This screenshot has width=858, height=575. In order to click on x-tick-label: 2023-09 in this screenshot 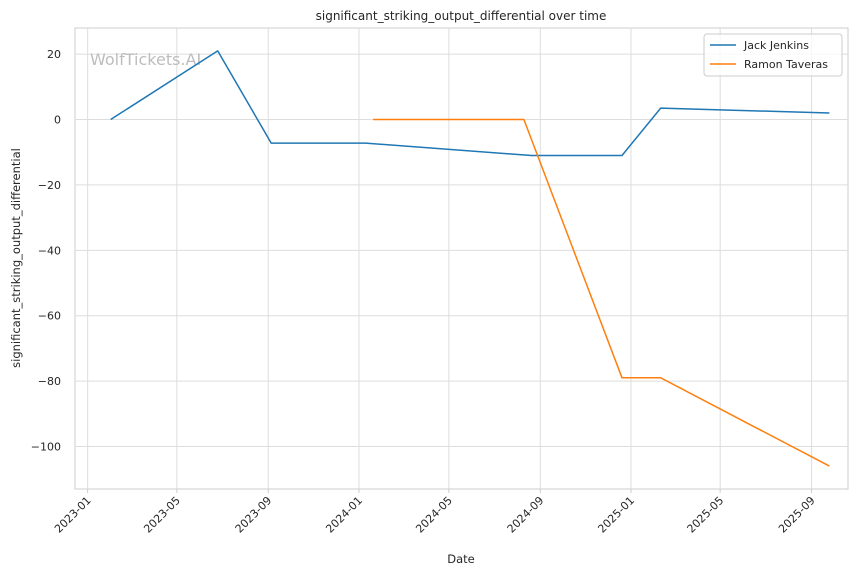, I will do `click(254, 515)`.